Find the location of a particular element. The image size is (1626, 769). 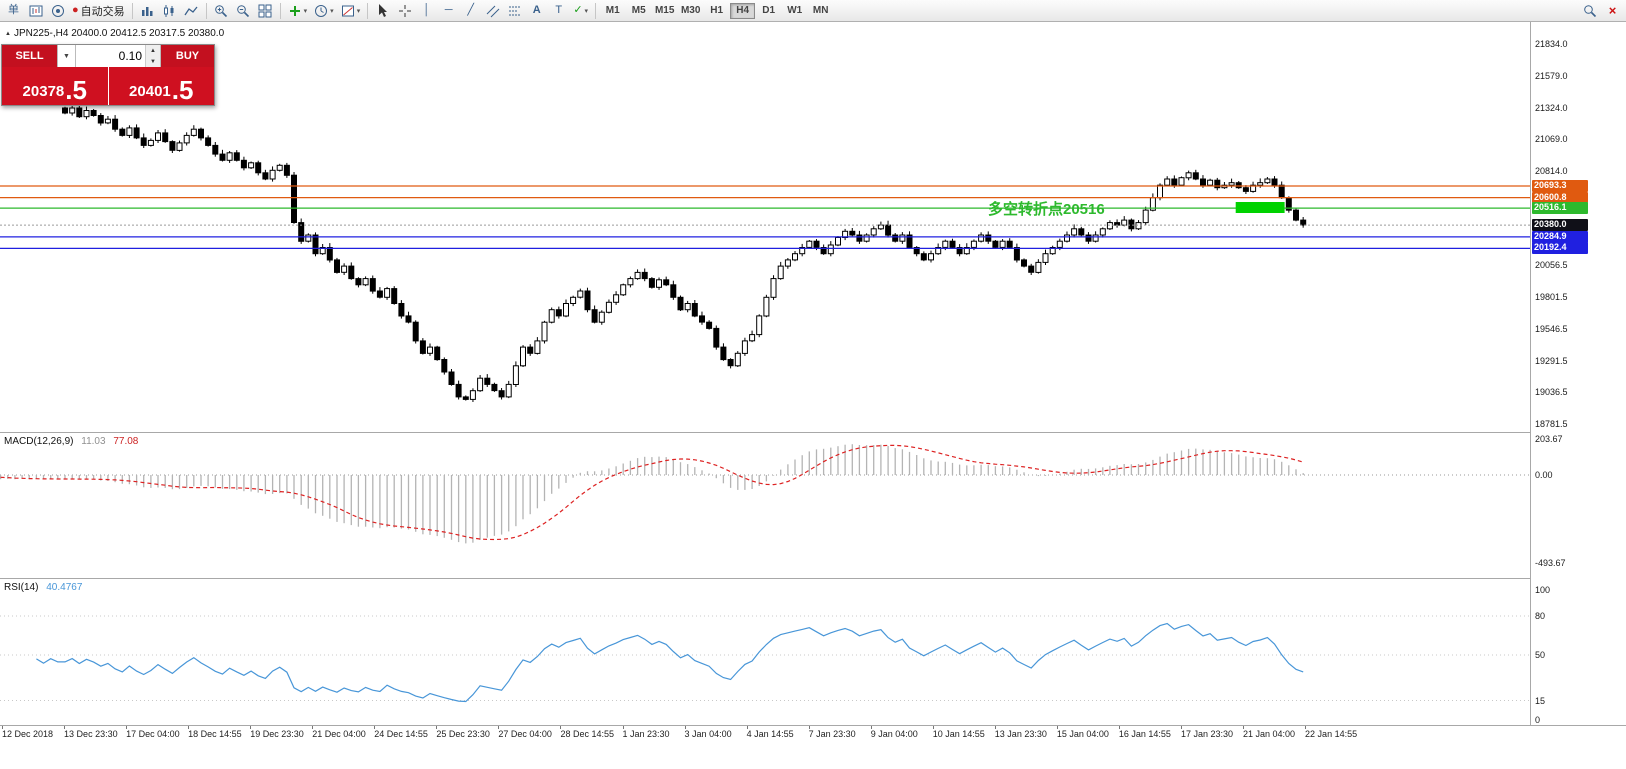

price-tick: 21069.0 is located at coordinates (1551, 139).